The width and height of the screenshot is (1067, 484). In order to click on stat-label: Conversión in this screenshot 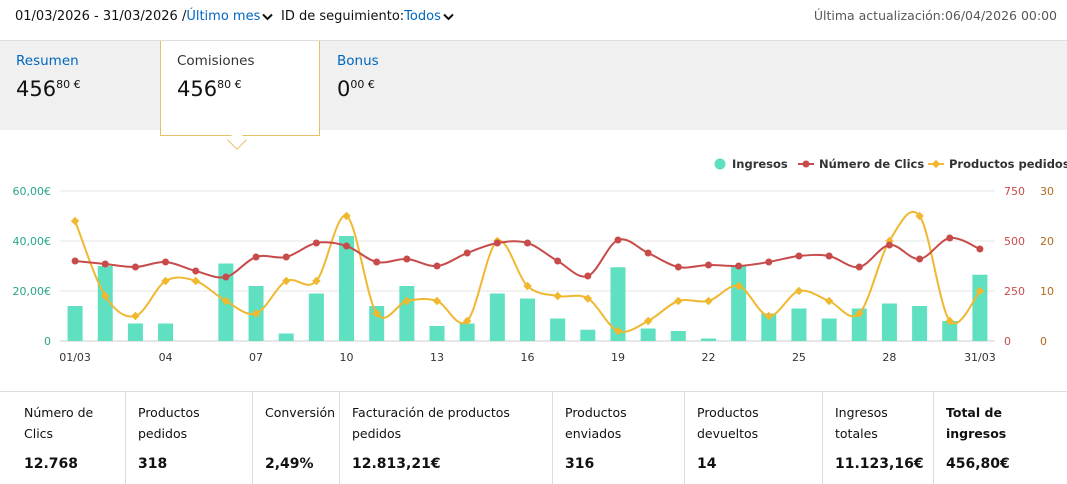, I will do `click(300, 412)`.